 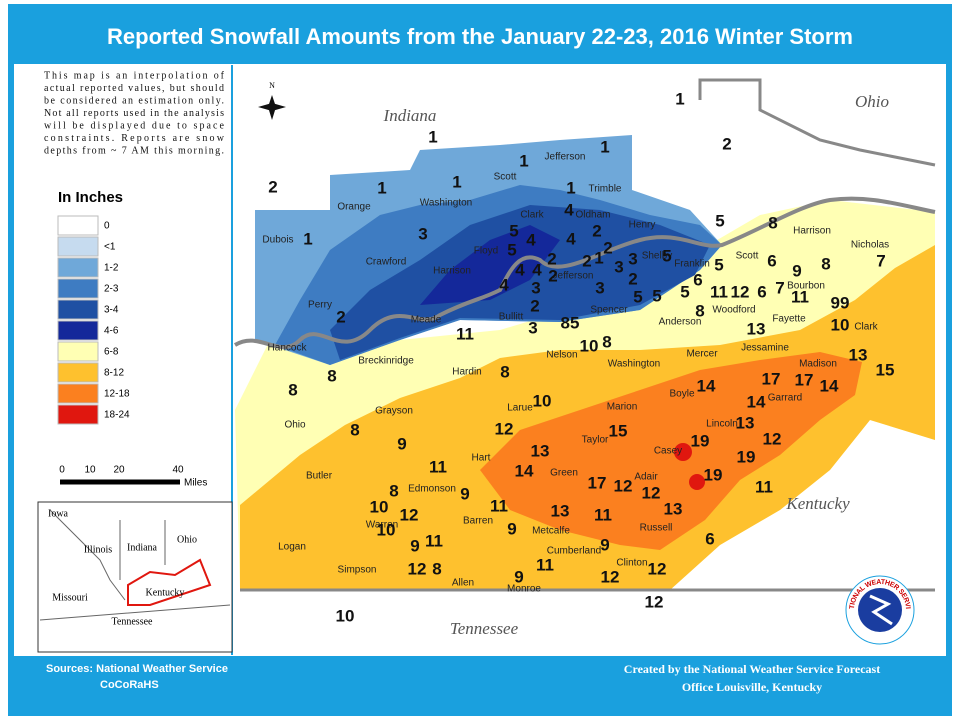 What do you see at coordinates (592, 215) in the screenshot?
I see `county-label: Oldham` at bounding box center [592, 215].